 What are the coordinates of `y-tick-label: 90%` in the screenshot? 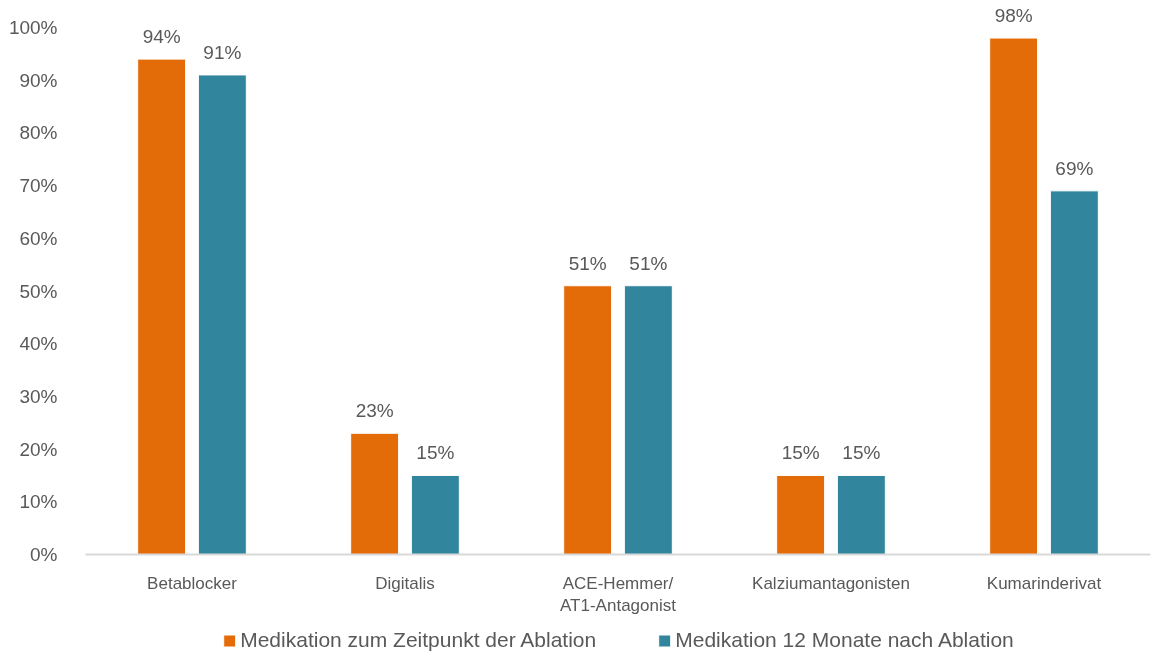 It's located at (38, 80).